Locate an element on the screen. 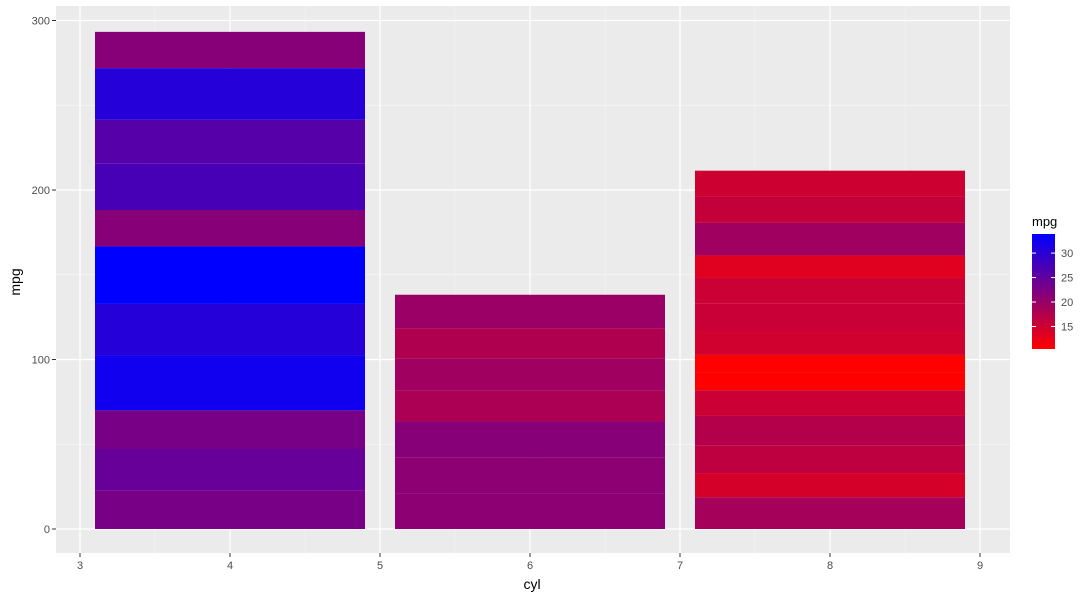  y-axis: 0 100 200 300 is located at coordinates (44, 276).